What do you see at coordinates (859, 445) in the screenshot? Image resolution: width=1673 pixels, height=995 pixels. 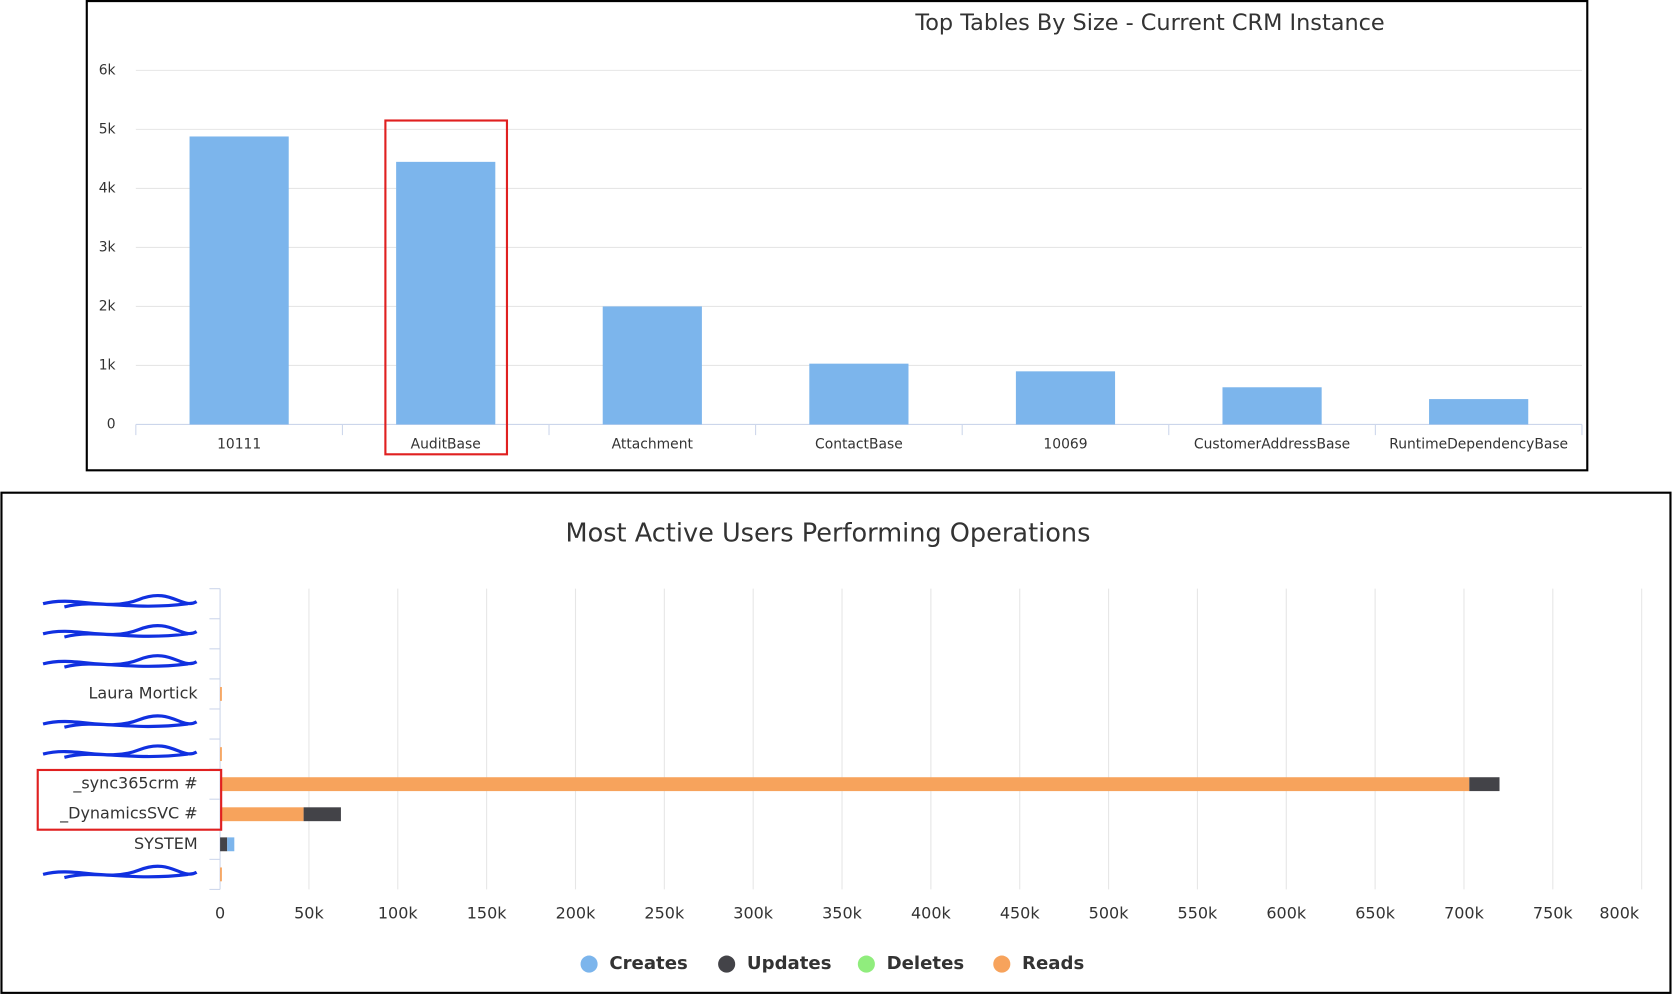 I see `x-tick-label: ContactBase` at bounding box center [859, 445].